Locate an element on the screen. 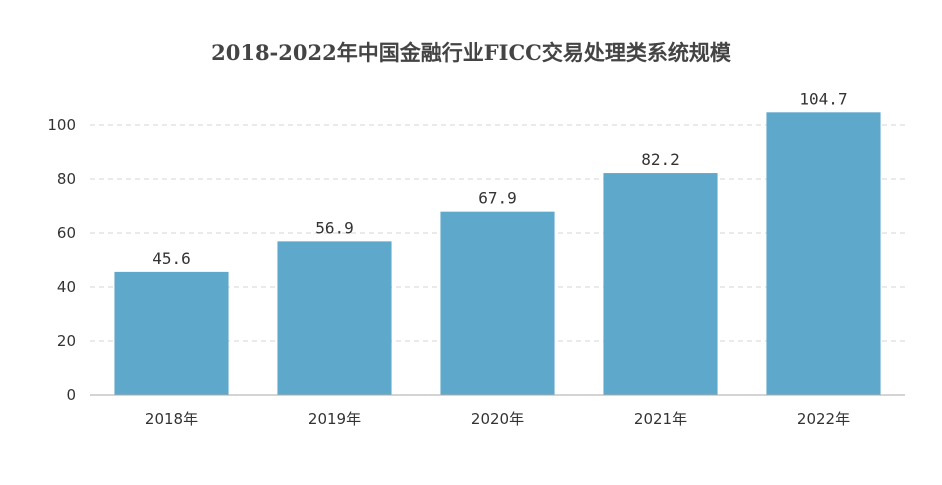  y-tick-label: 20 is located at coordinates (66, 341).